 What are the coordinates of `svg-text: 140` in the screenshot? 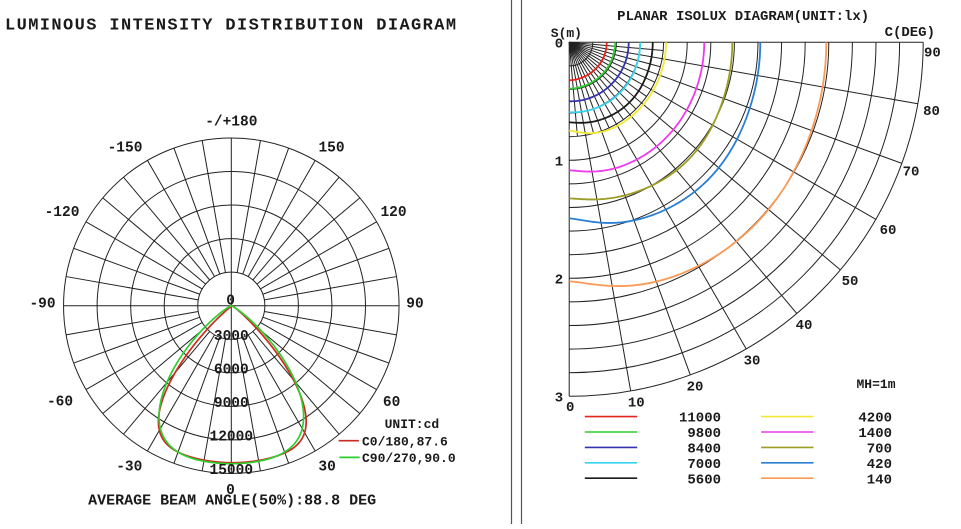 It's located at (879, 480).